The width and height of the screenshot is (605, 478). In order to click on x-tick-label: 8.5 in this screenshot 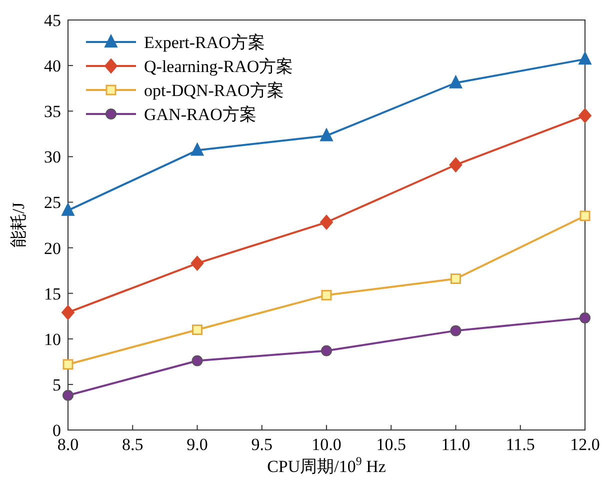, I will do `click(133, 444)`.